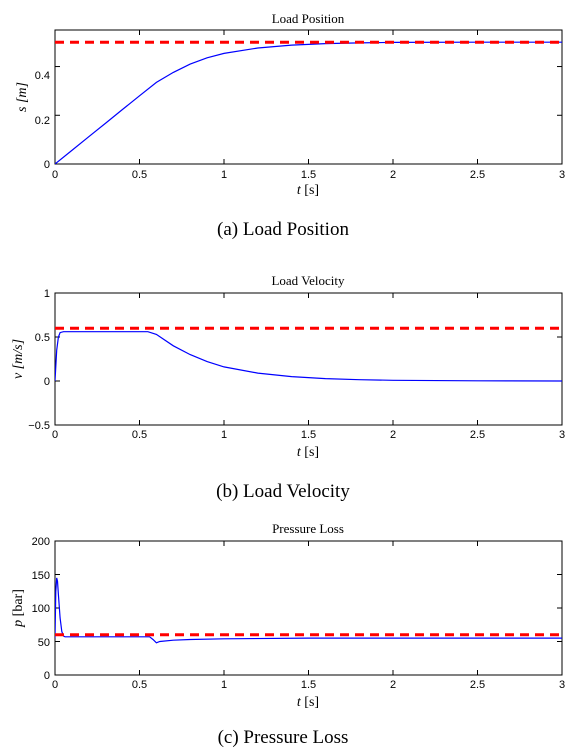 The image size is (566, 751). I want to click on y-tick-label: 1, so click(47, 294).